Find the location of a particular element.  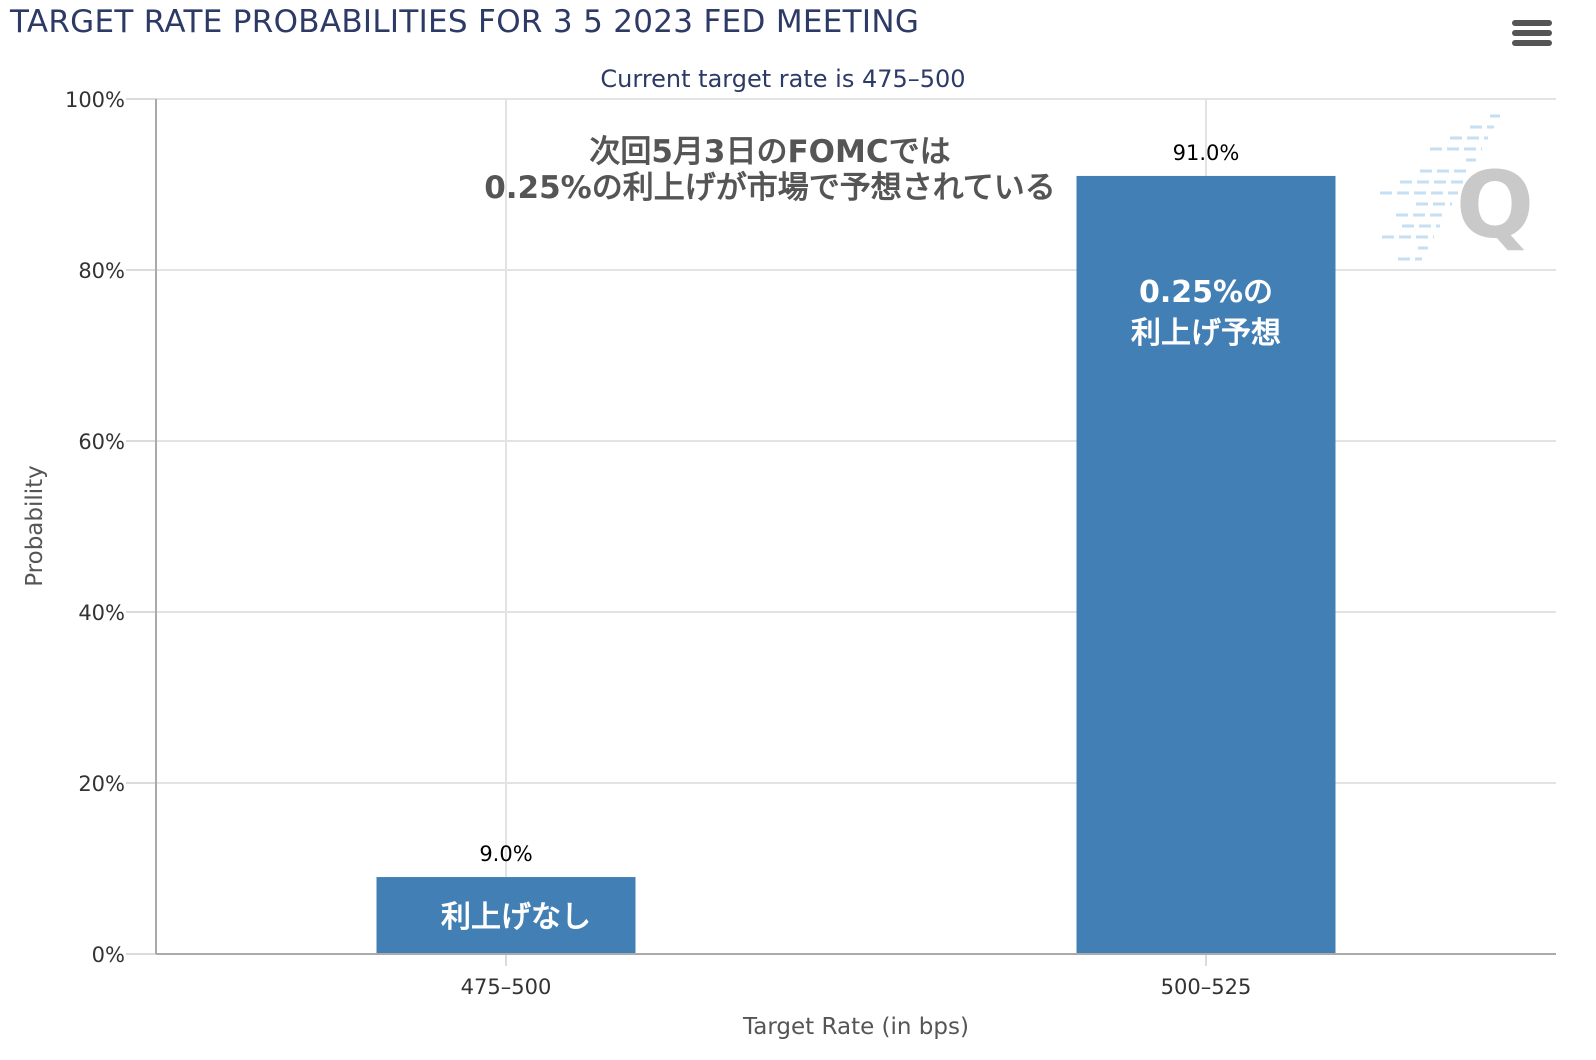

x-axis-title: Target Rate (in bps) is located at coordinates (855, 1027).